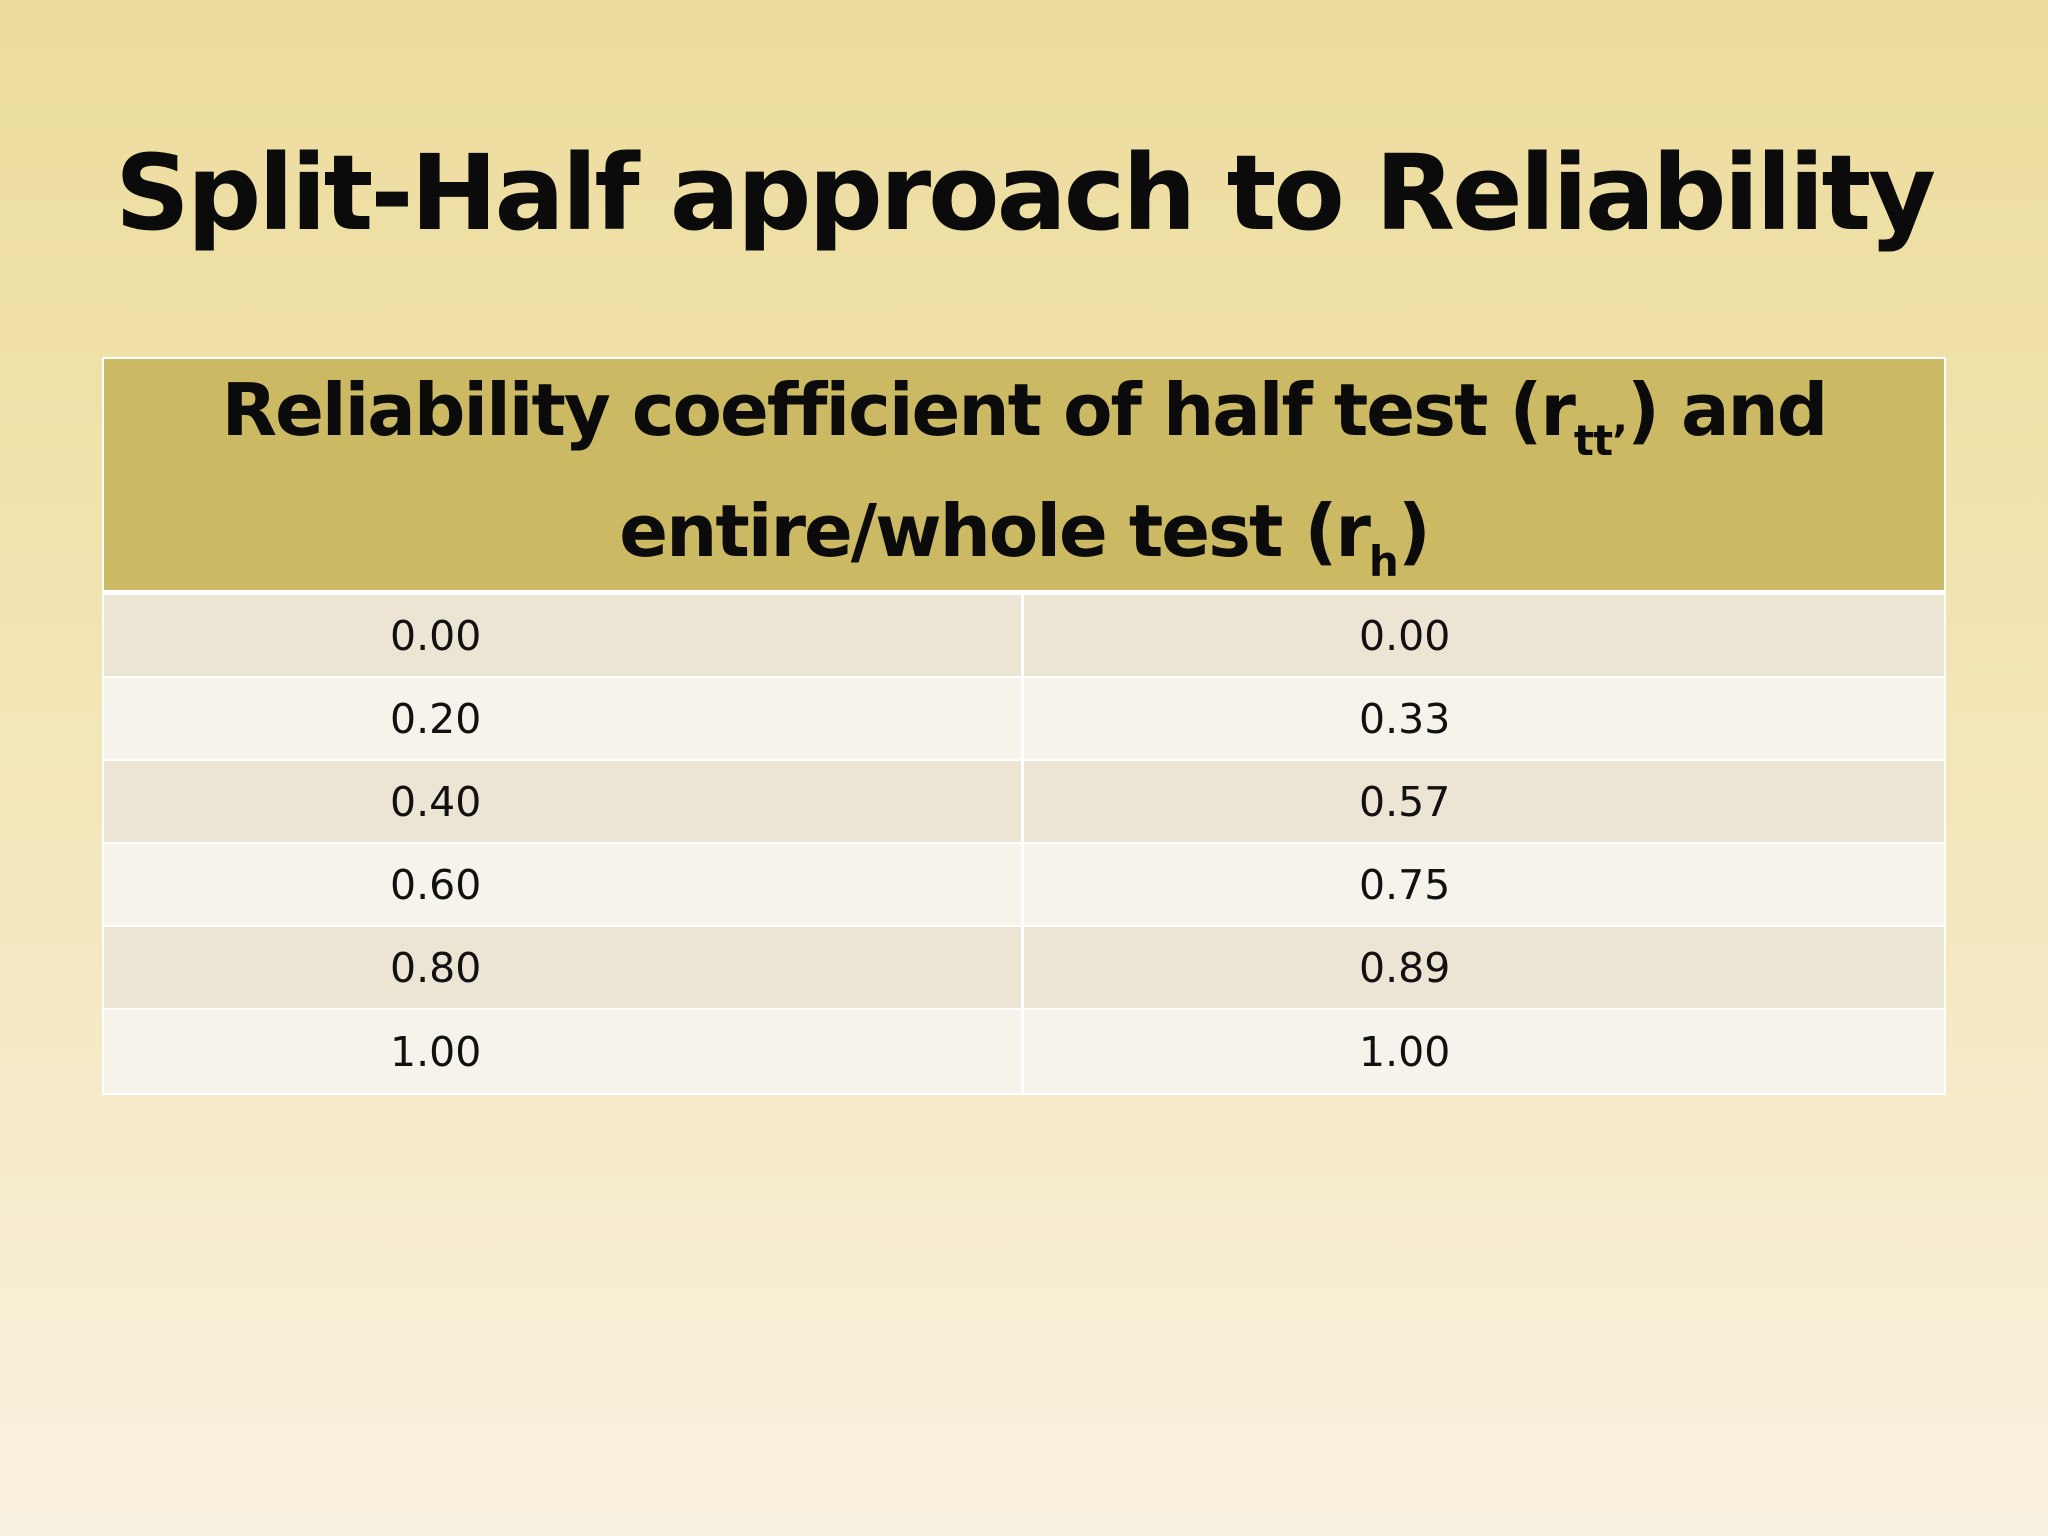 The image size is (2048, 1536). What do you see at coordinates (564, 718) in the screenshot?
I see `half-test-cell: 0.20` at bounding box center [564, 718].